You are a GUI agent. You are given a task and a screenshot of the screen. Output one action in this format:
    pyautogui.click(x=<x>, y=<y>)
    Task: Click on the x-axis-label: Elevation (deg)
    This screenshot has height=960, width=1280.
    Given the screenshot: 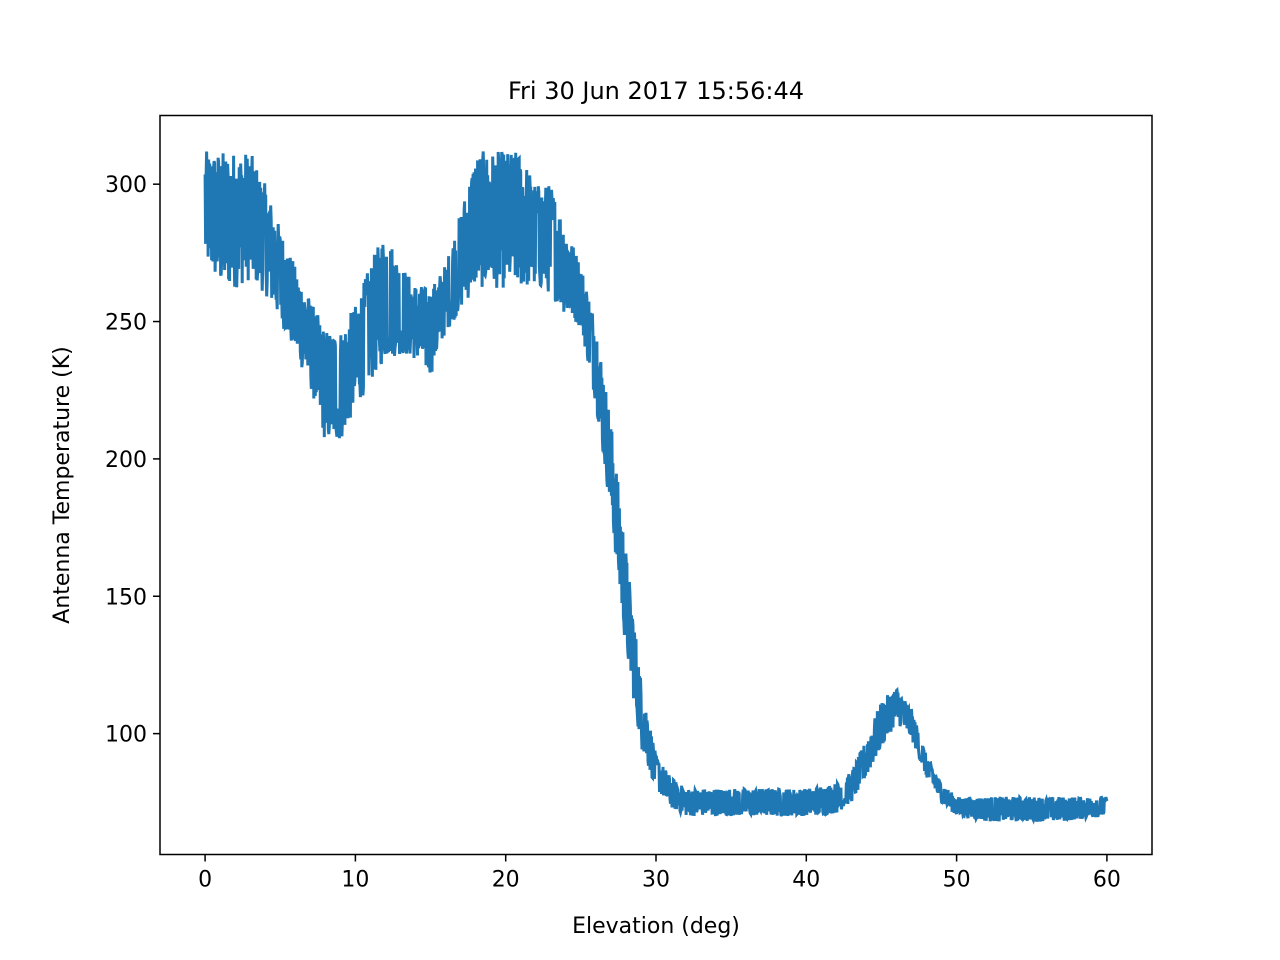 What is the action you would take?
    pyautogui.click(x=656, y=926)
    